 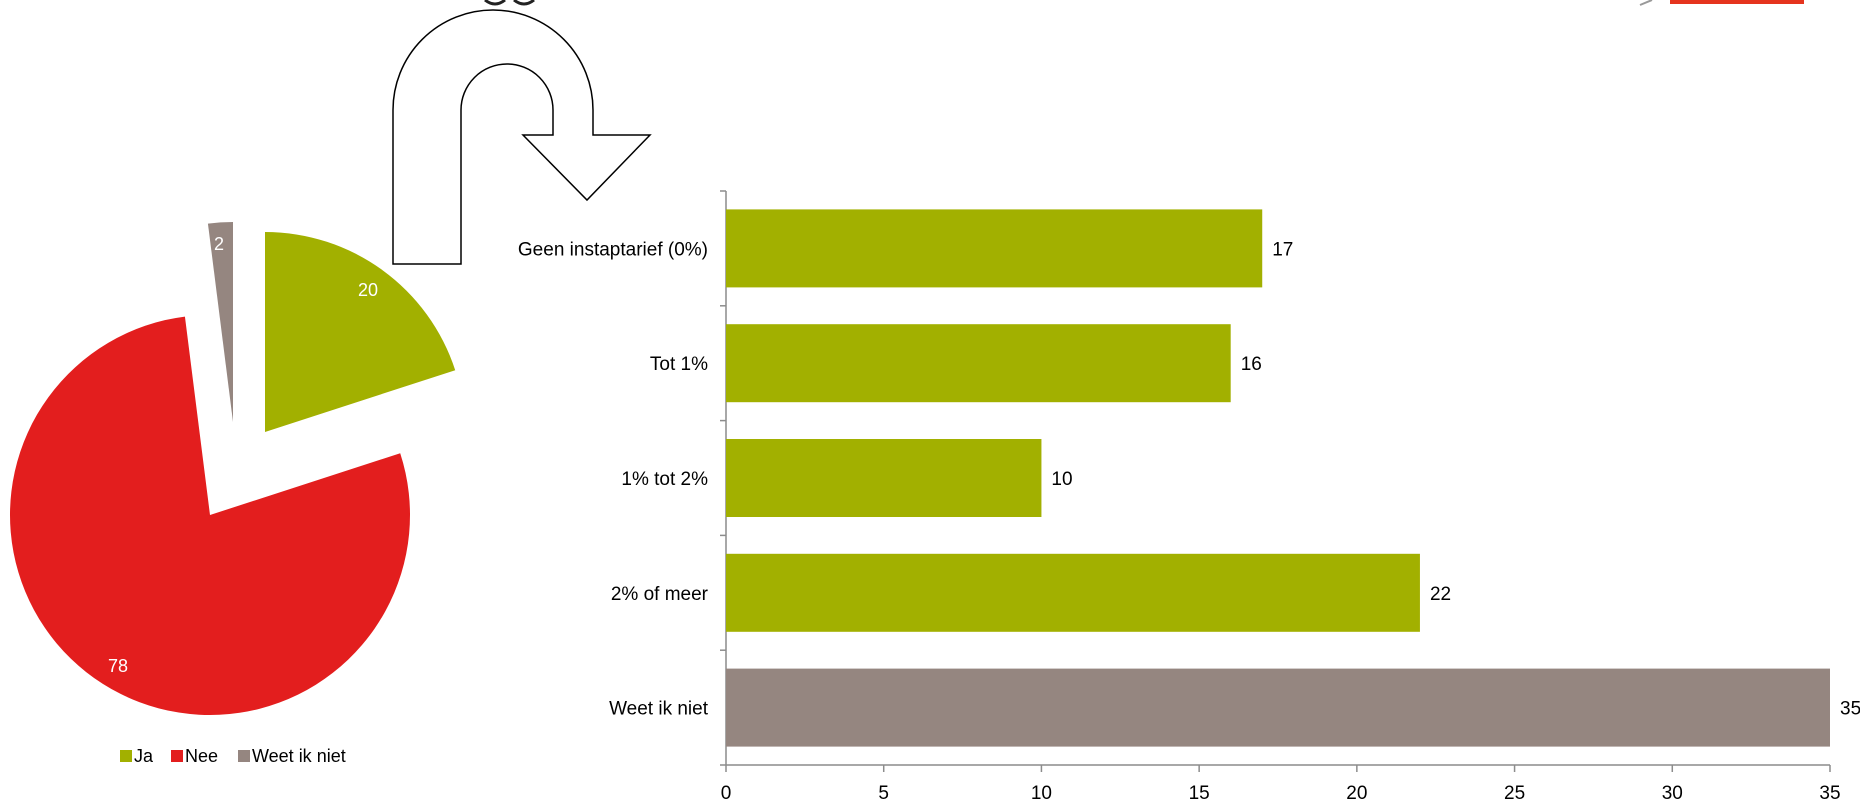 I want to click on pie-data-label-weet-ik-niet: 2, so click(x=219, y=244).